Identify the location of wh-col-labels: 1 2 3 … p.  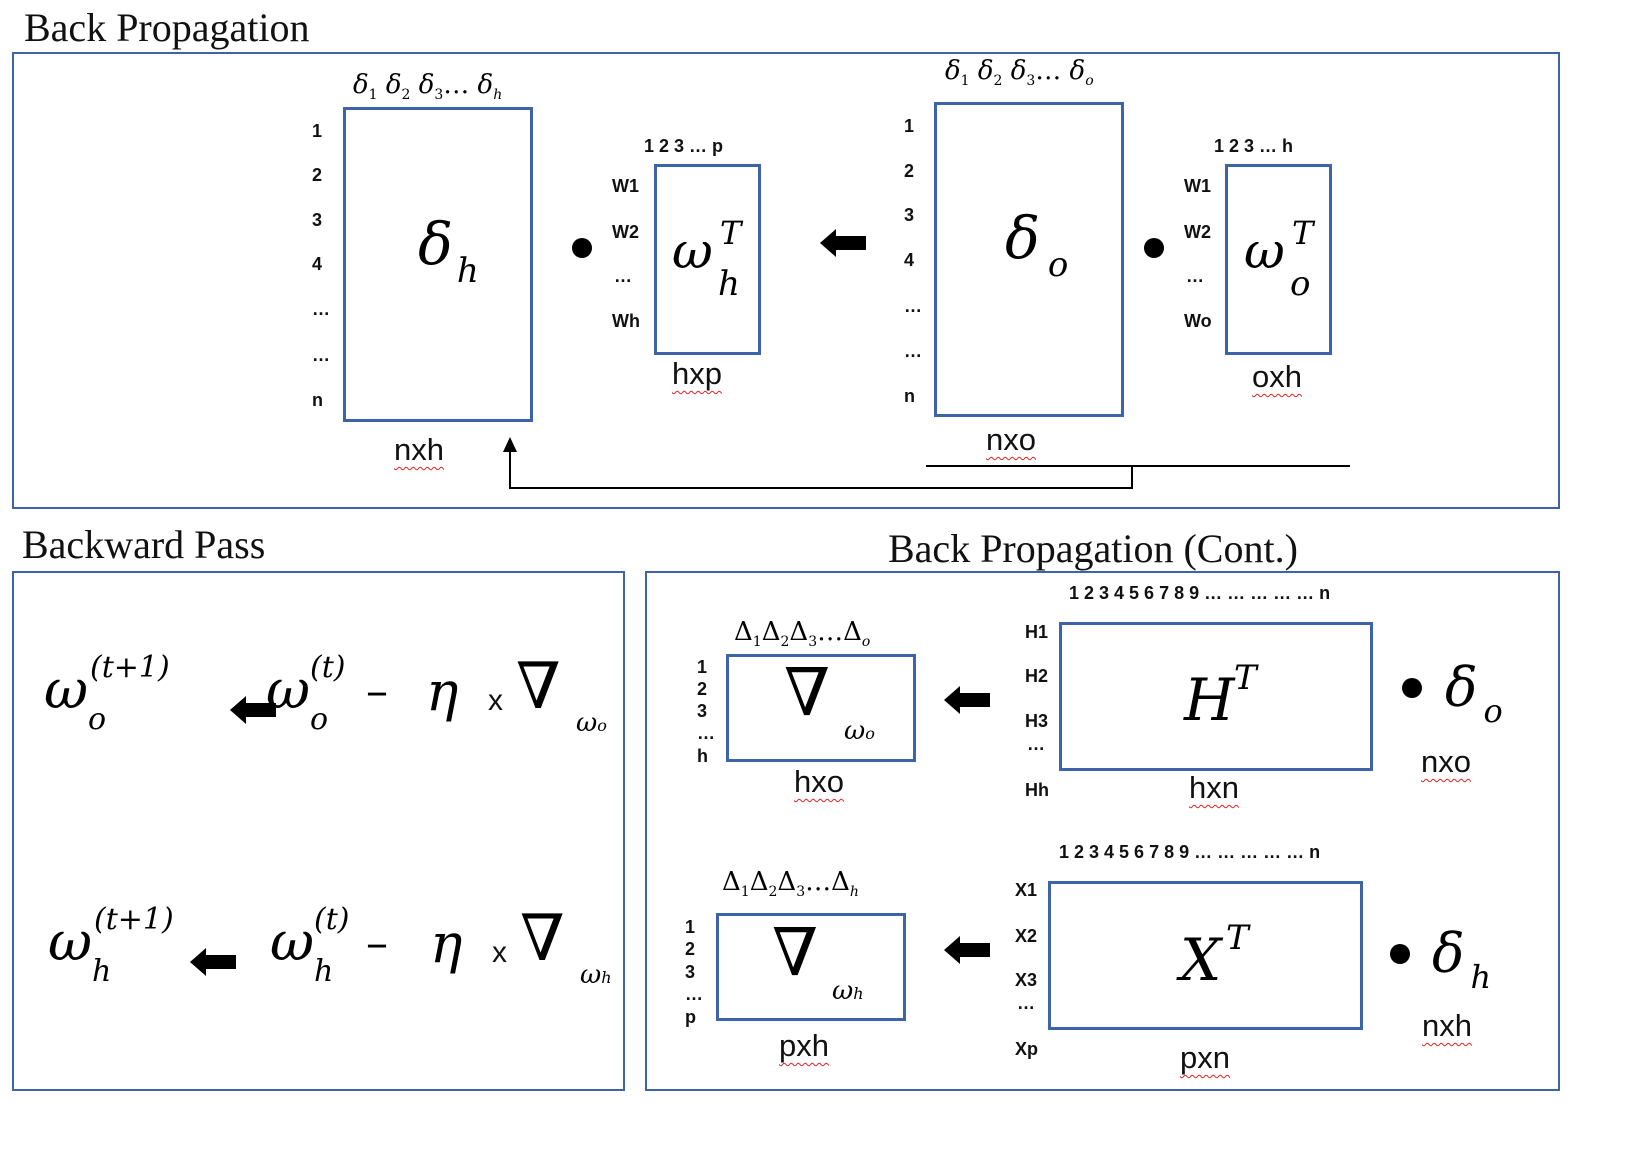
(684, 146).